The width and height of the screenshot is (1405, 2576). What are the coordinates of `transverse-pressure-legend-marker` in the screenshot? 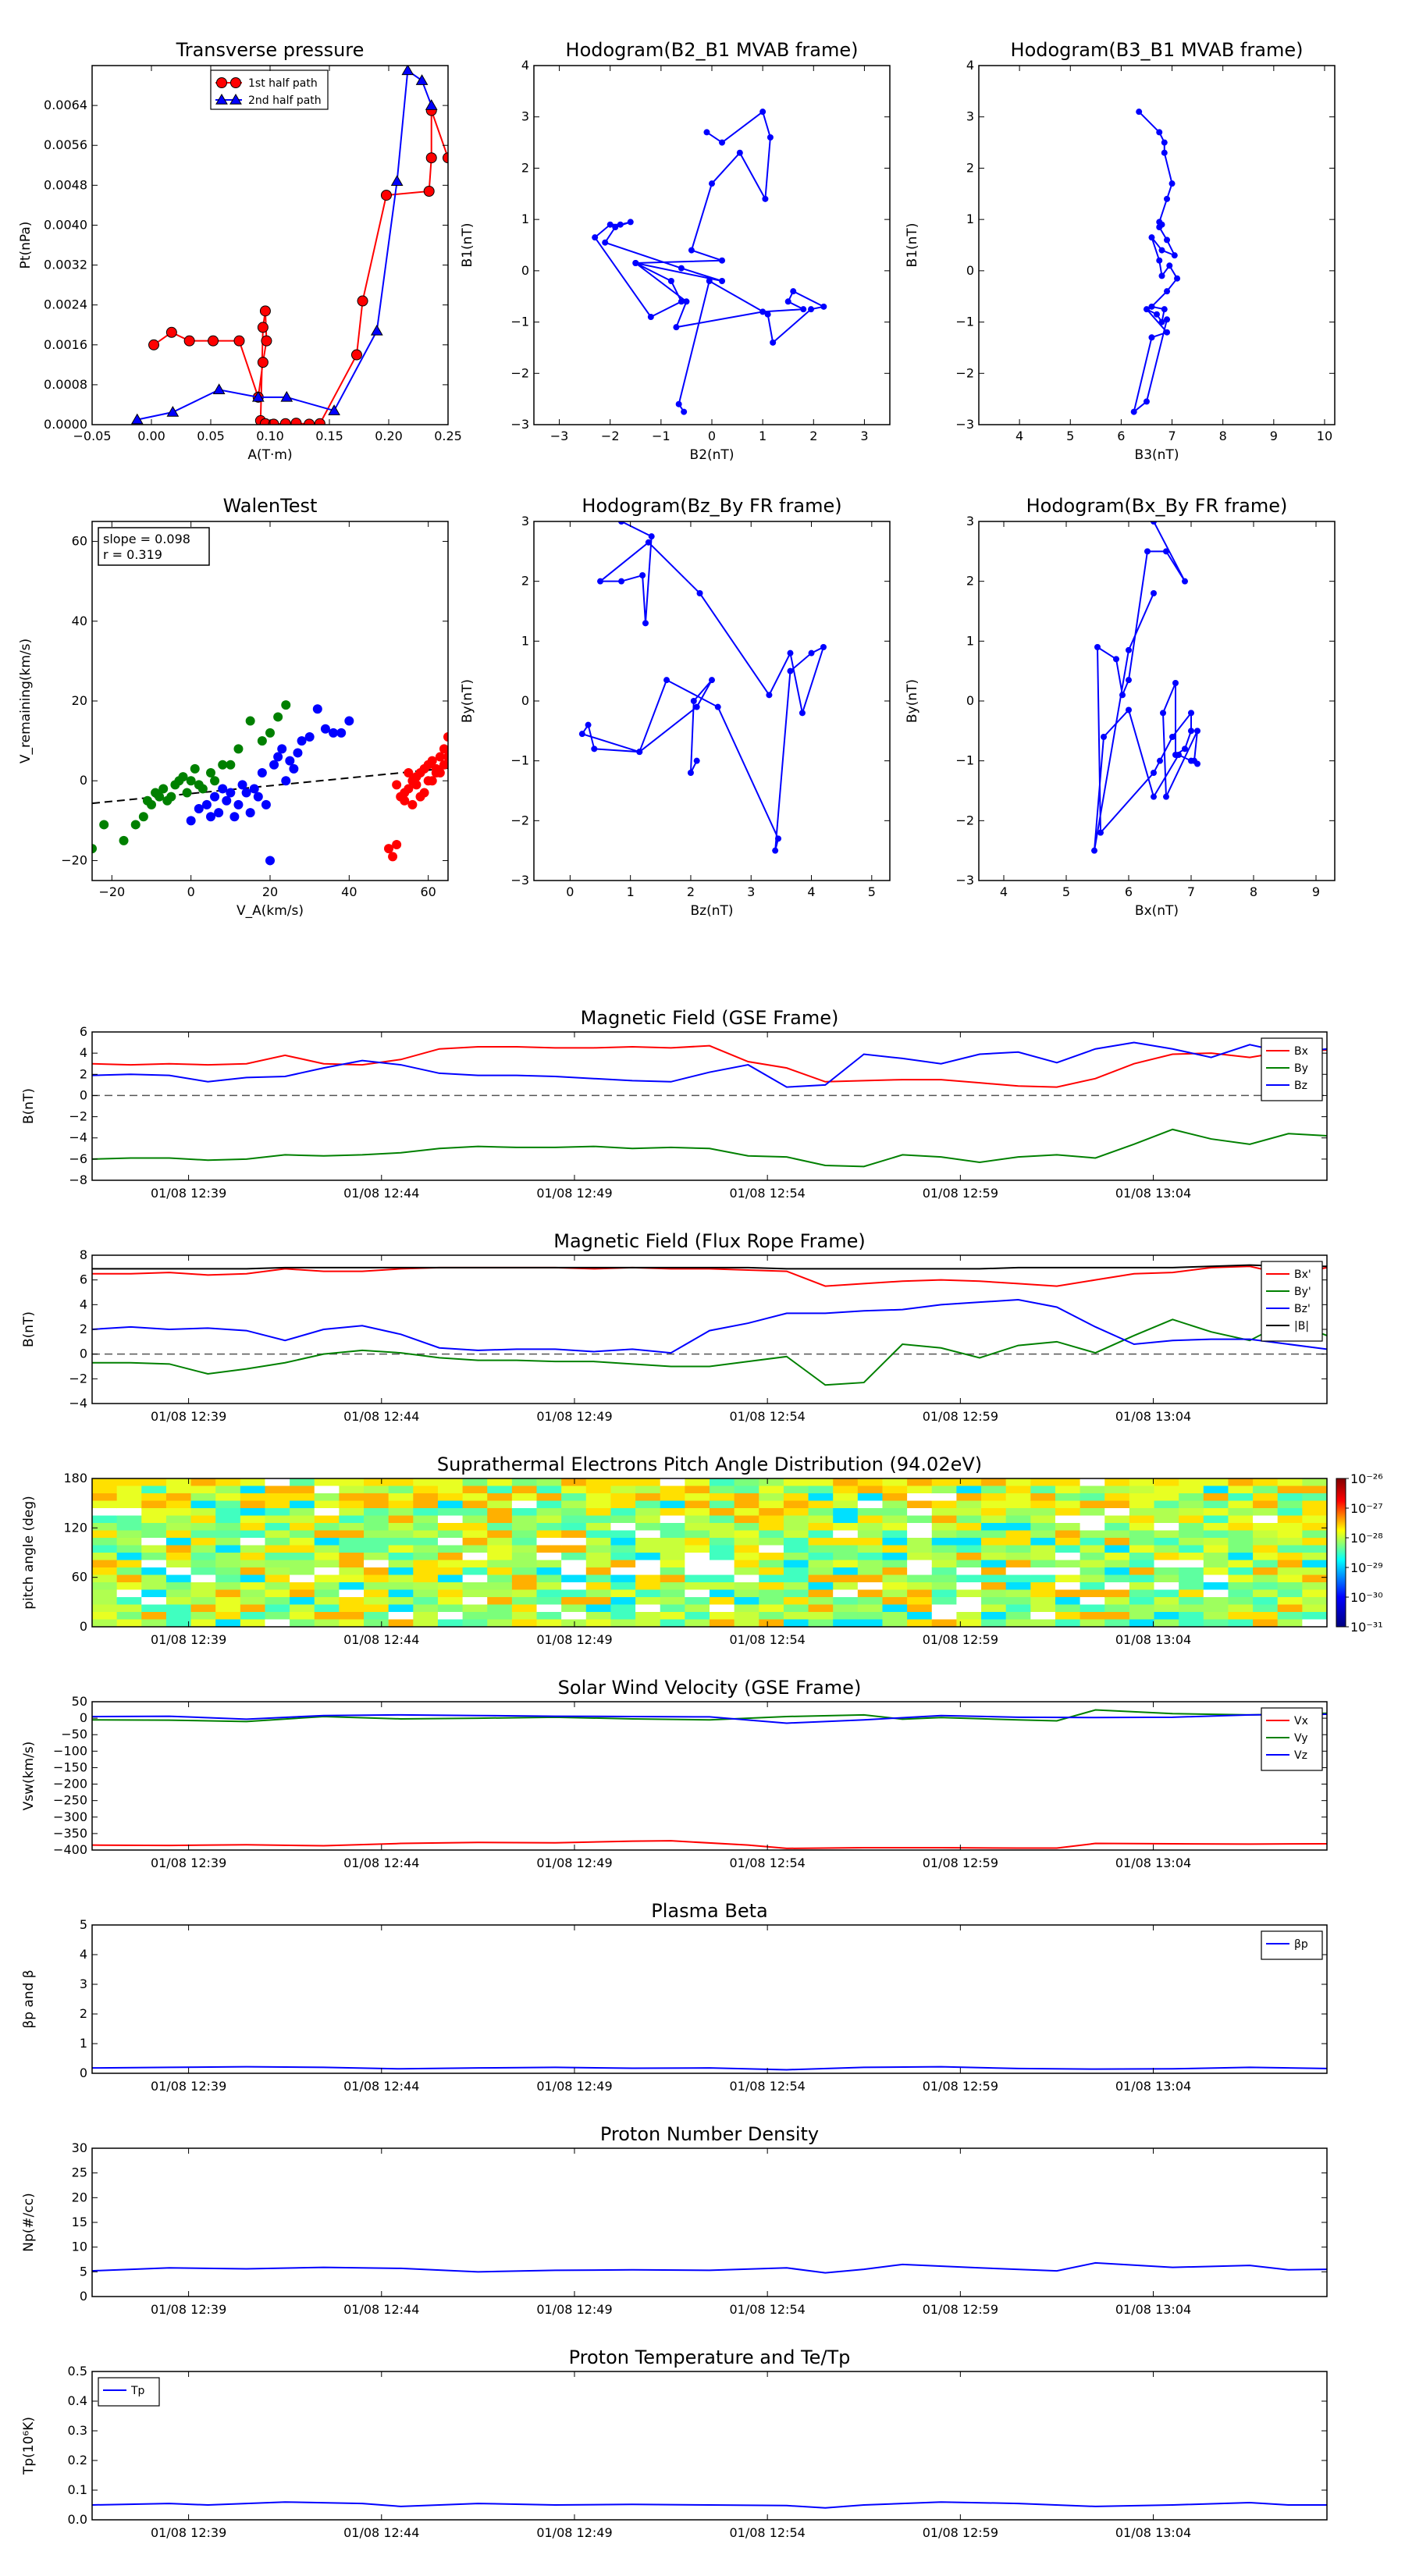 It's located at (222, 82).